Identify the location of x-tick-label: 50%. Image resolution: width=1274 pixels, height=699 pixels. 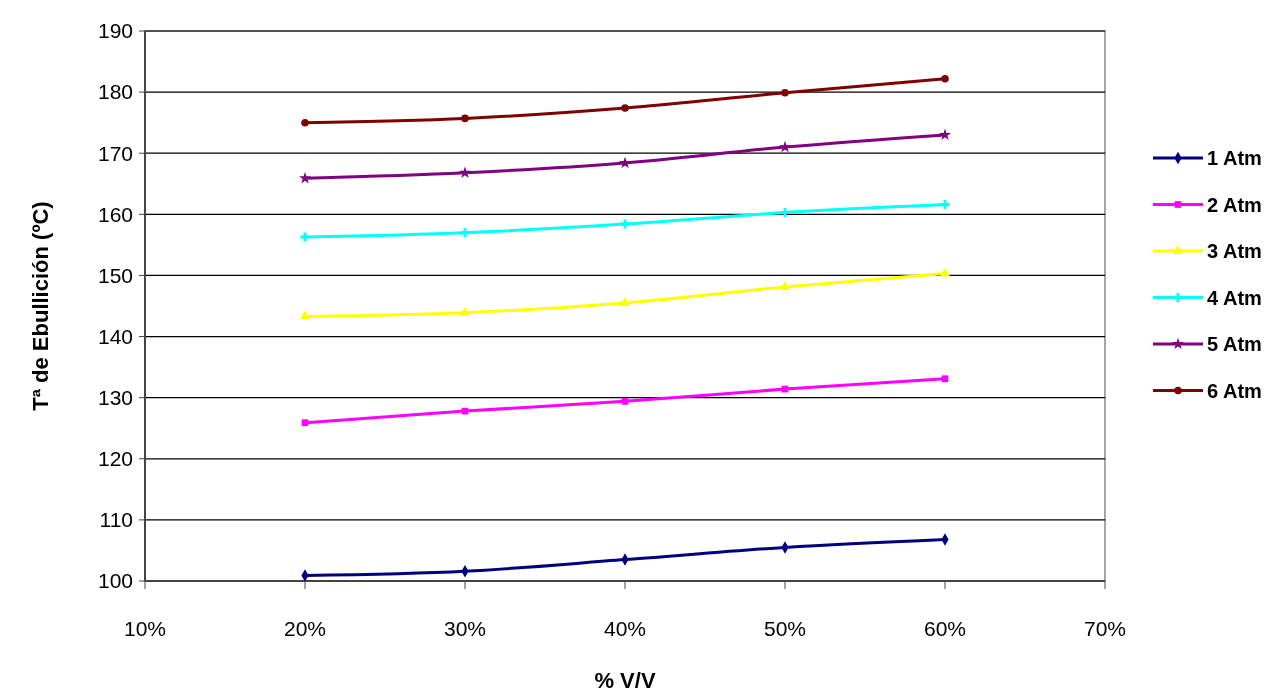
(785, 628).